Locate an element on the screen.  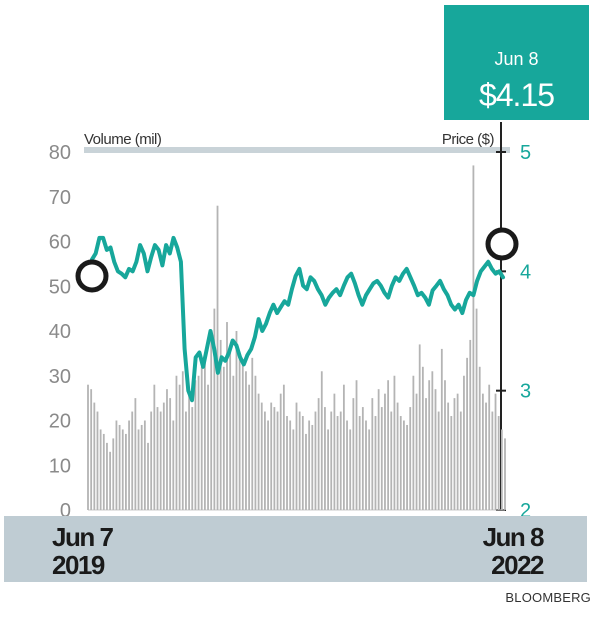
x-axis-end-label: Jun 8 2022 is located at coordinates (514, 551).